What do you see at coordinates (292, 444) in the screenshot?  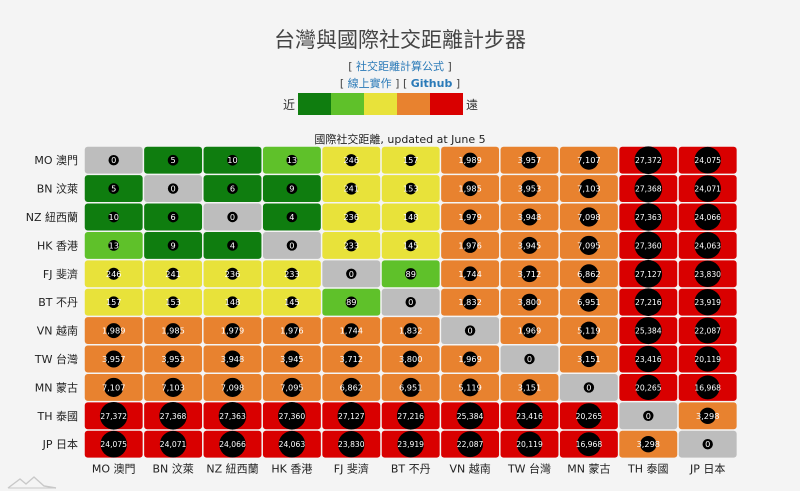 I see `cell-value-label: 24,063` at bounding box center [292, 444].